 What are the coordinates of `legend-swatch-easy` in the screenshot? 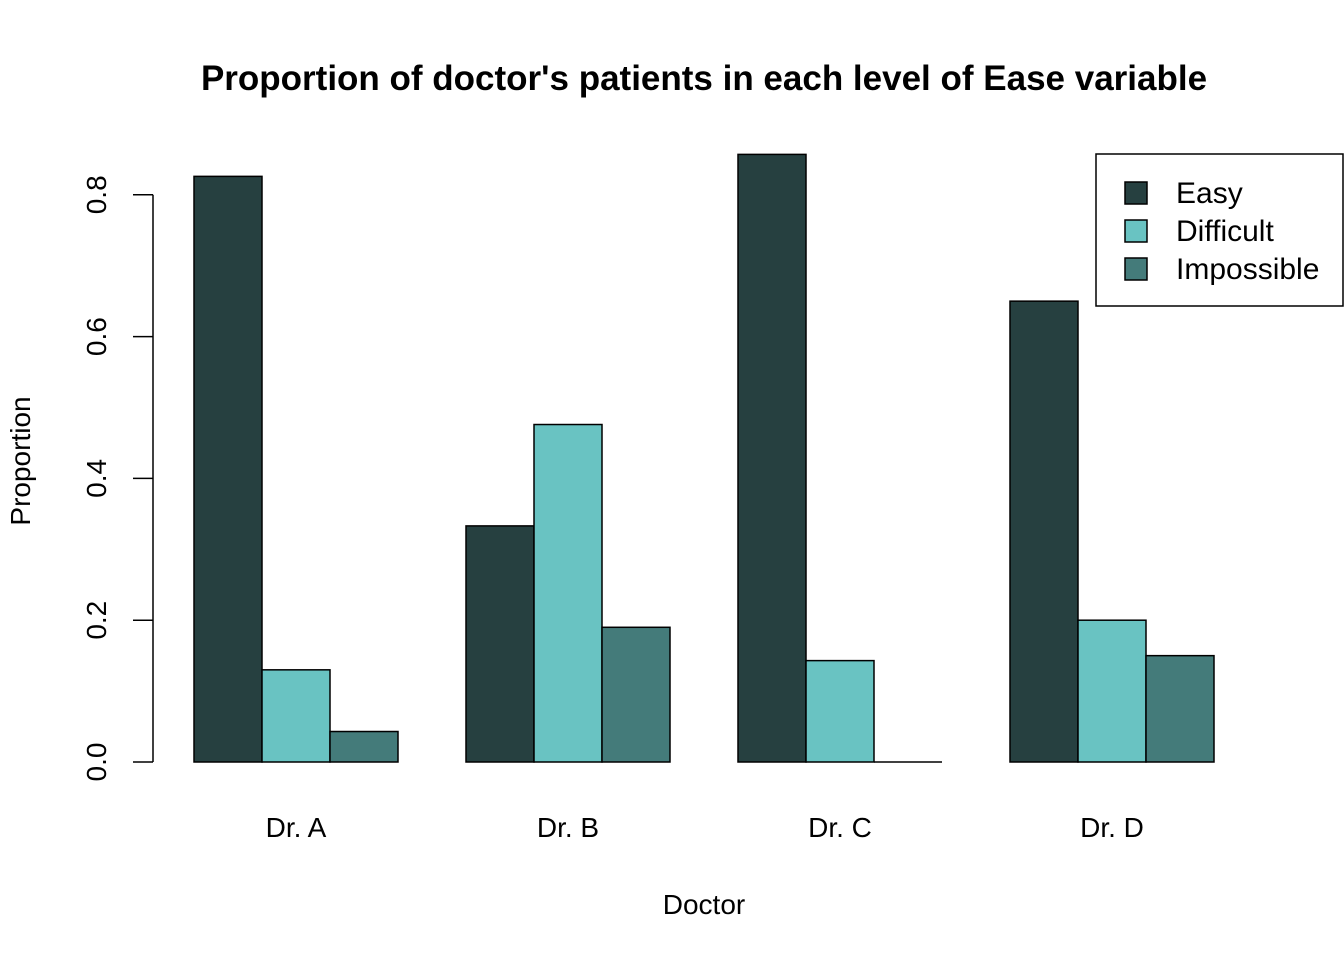 It's located at (1136, 193).